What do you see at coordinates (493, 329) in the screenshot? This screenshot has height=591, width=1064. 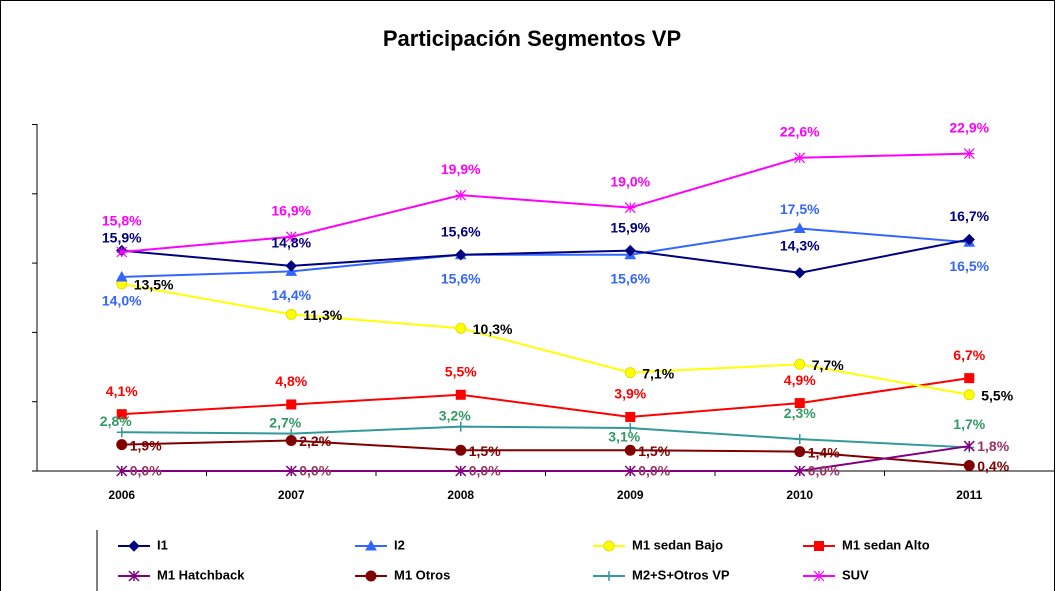 I see `data-label: 10,3%` at bounding box center [493, 329].